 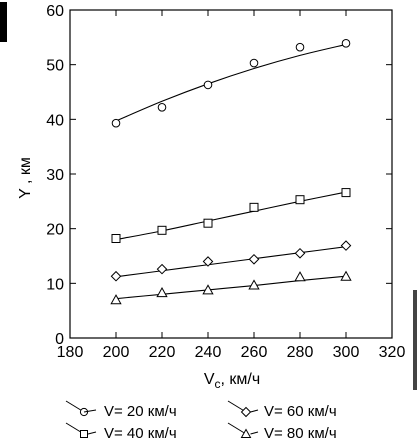 I want to click on x-axis-label: Vc, км/ч, so click(x=232, y=381).